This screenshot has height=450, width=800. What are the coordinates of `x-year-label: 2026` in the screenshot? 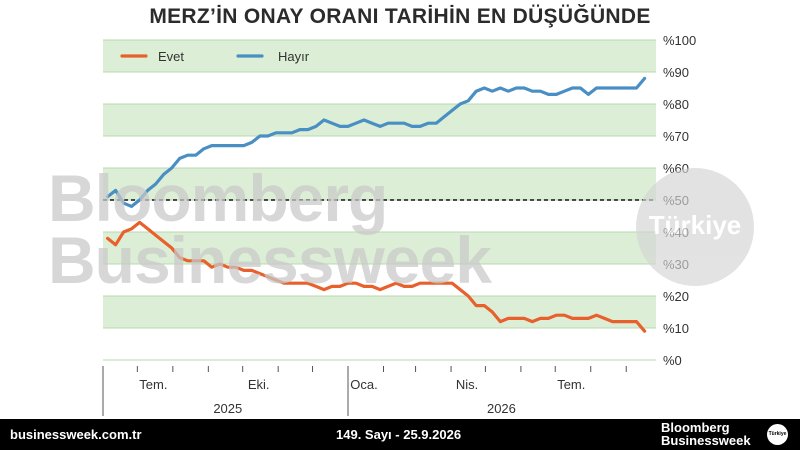 It's located at (501, 408).